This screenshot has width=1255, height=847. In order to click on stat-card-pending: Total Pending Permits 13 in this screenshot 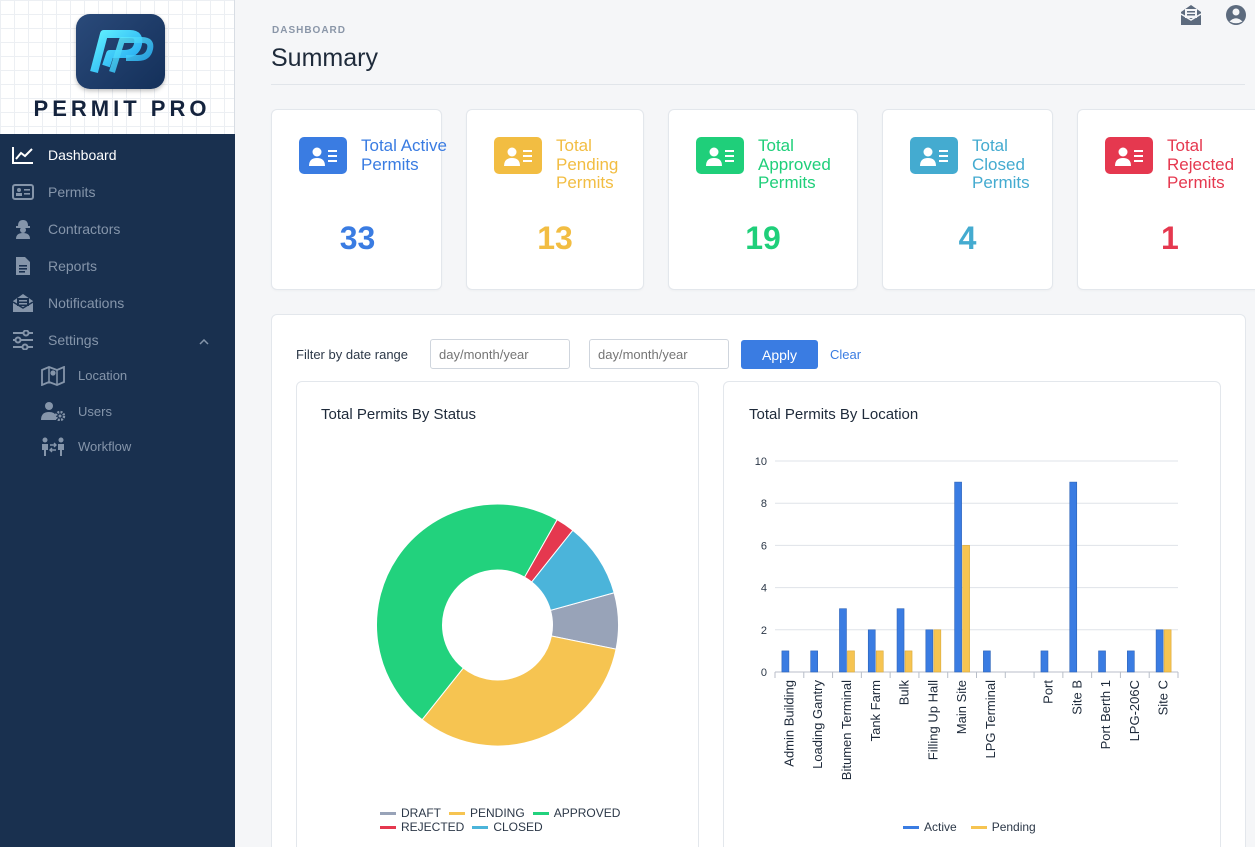, I will do `click(555, 199)`.